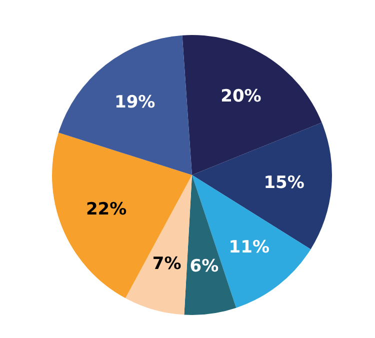 The height and width of the screenshot is (338, 375). What do you see at coordinates (106, 210) in the screenshot?
I see `data-label: 22%` at bounding box center [106, 210].